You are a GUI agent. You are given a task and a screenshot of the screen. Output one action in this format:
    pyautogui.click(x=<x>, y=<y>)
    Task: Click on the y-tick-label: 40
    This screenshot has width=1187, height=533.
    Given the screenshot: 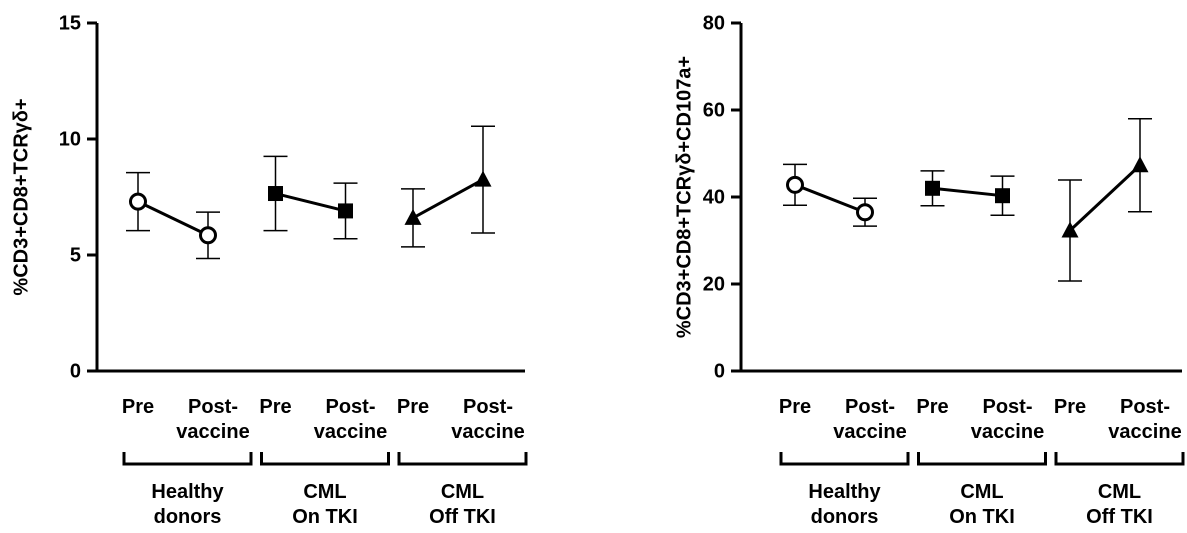 What is the action you would take?
    pyautogui.click(x=714, y=197)
    